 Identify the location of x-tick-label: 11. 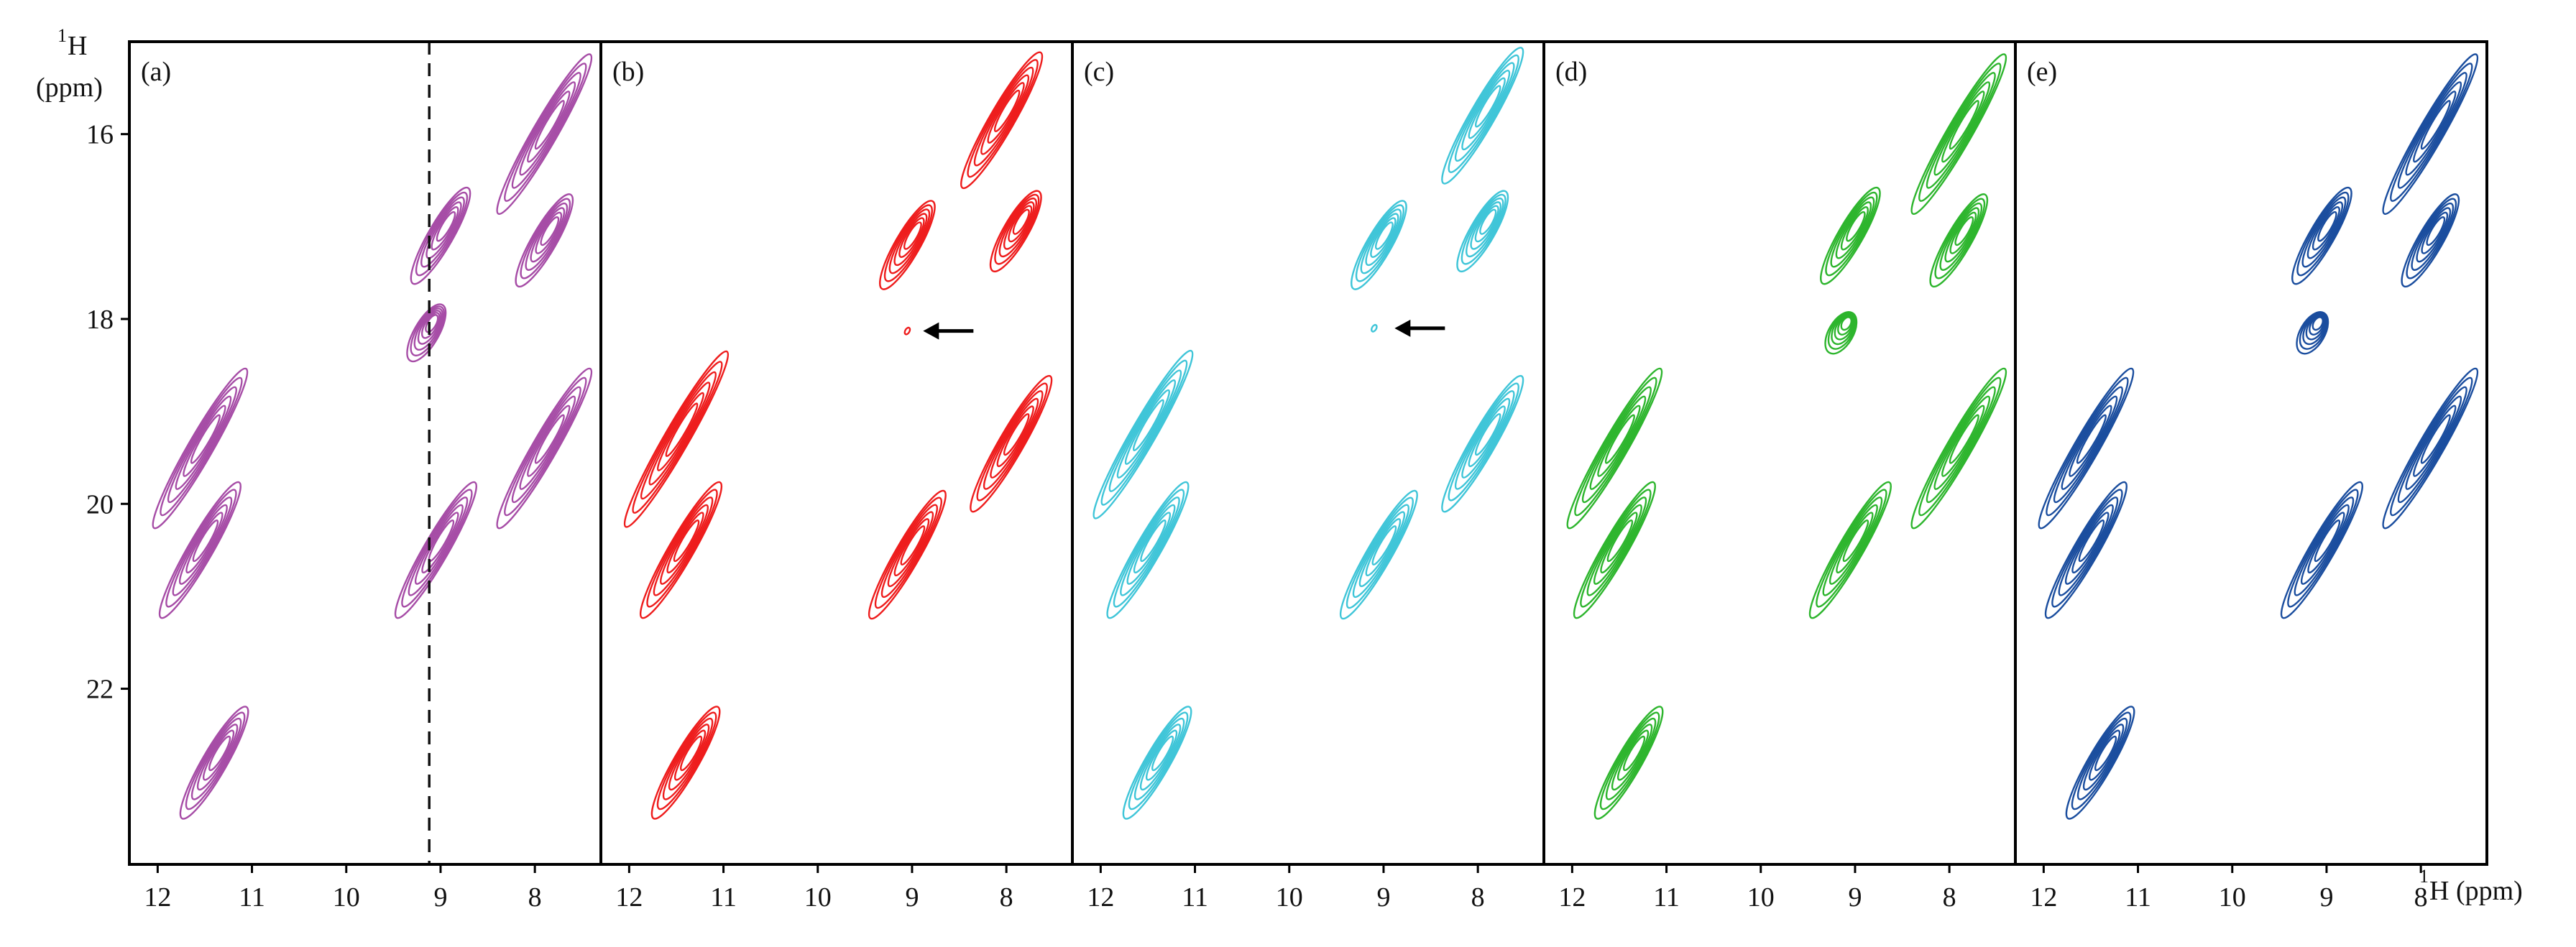
(723, 897).